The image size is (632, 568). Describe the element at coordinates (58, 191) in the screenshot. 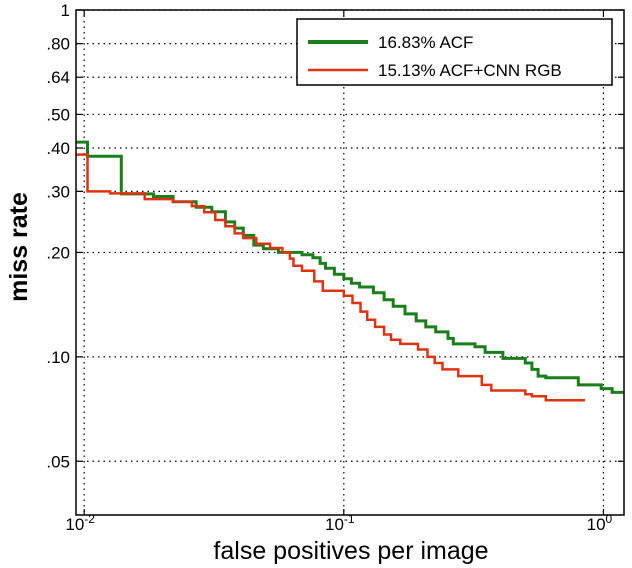

I see `y-tick-label: .30` at that location.